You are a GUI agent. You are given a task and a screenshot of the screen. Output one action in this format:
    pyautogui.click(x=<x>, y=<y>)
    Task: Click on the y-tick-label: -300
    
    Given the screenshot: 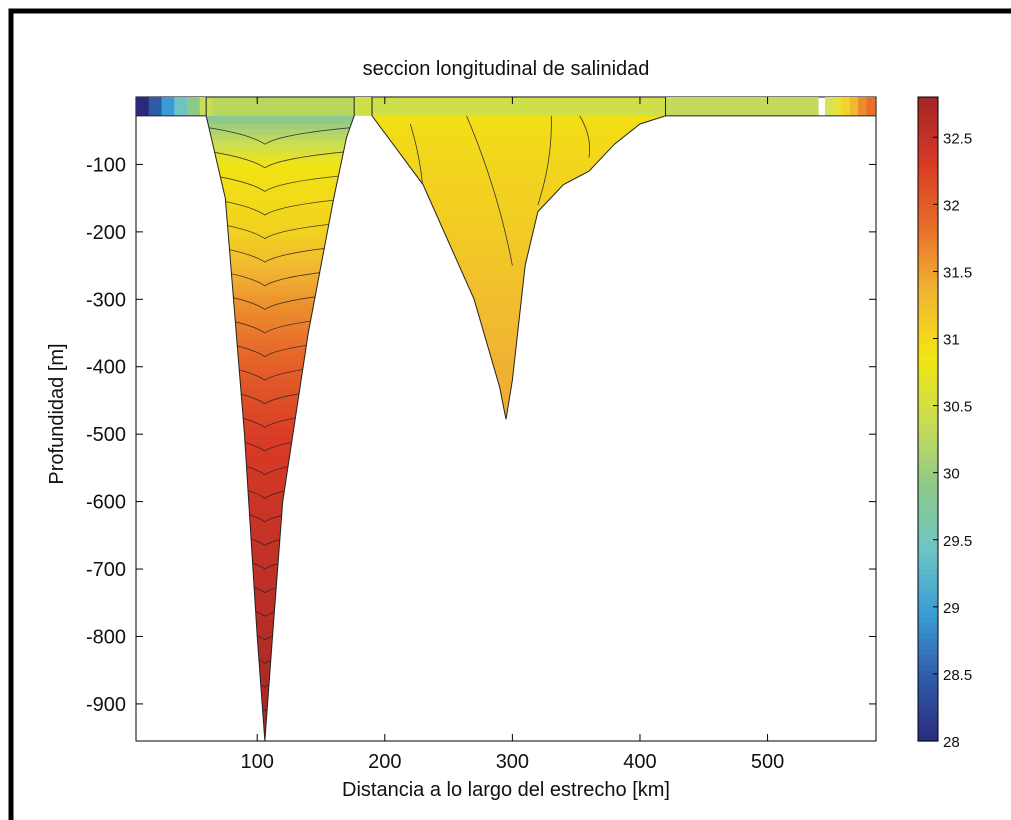 What is the action you would take?
    pyautogui.click(x=106, y=300)
    